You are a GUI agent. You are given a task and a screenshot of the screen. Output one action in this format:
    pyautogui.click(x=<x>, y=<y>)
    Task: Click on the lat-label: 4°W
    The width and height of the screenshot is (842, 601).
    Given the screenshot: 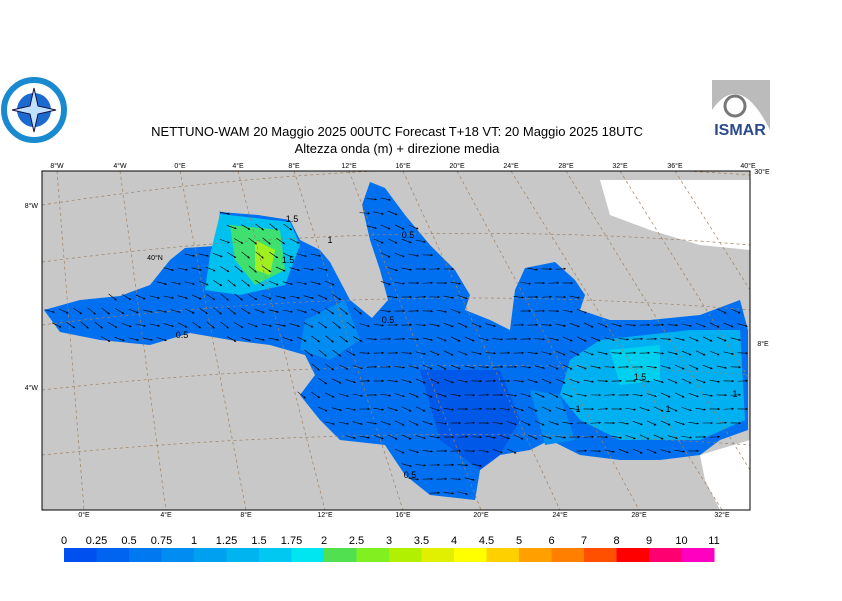 What is the action you would take?
    pyautogui.click(x=32, y=388)
    